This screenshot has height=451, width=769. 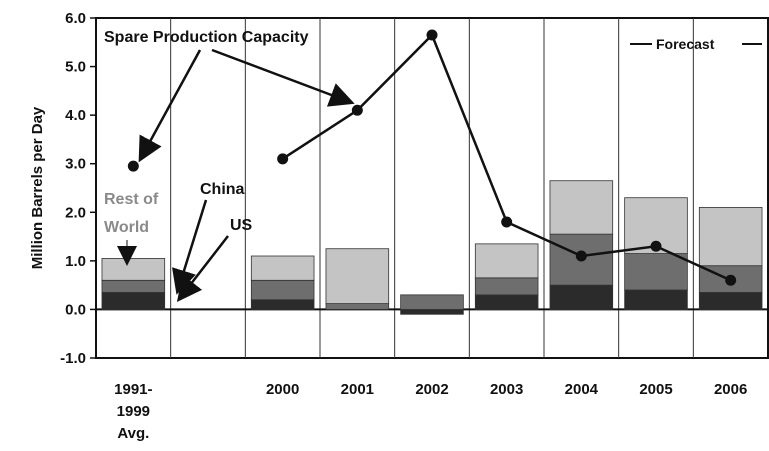 I want to click on y-tick-label: 0.0, so click(x=75, y=309).